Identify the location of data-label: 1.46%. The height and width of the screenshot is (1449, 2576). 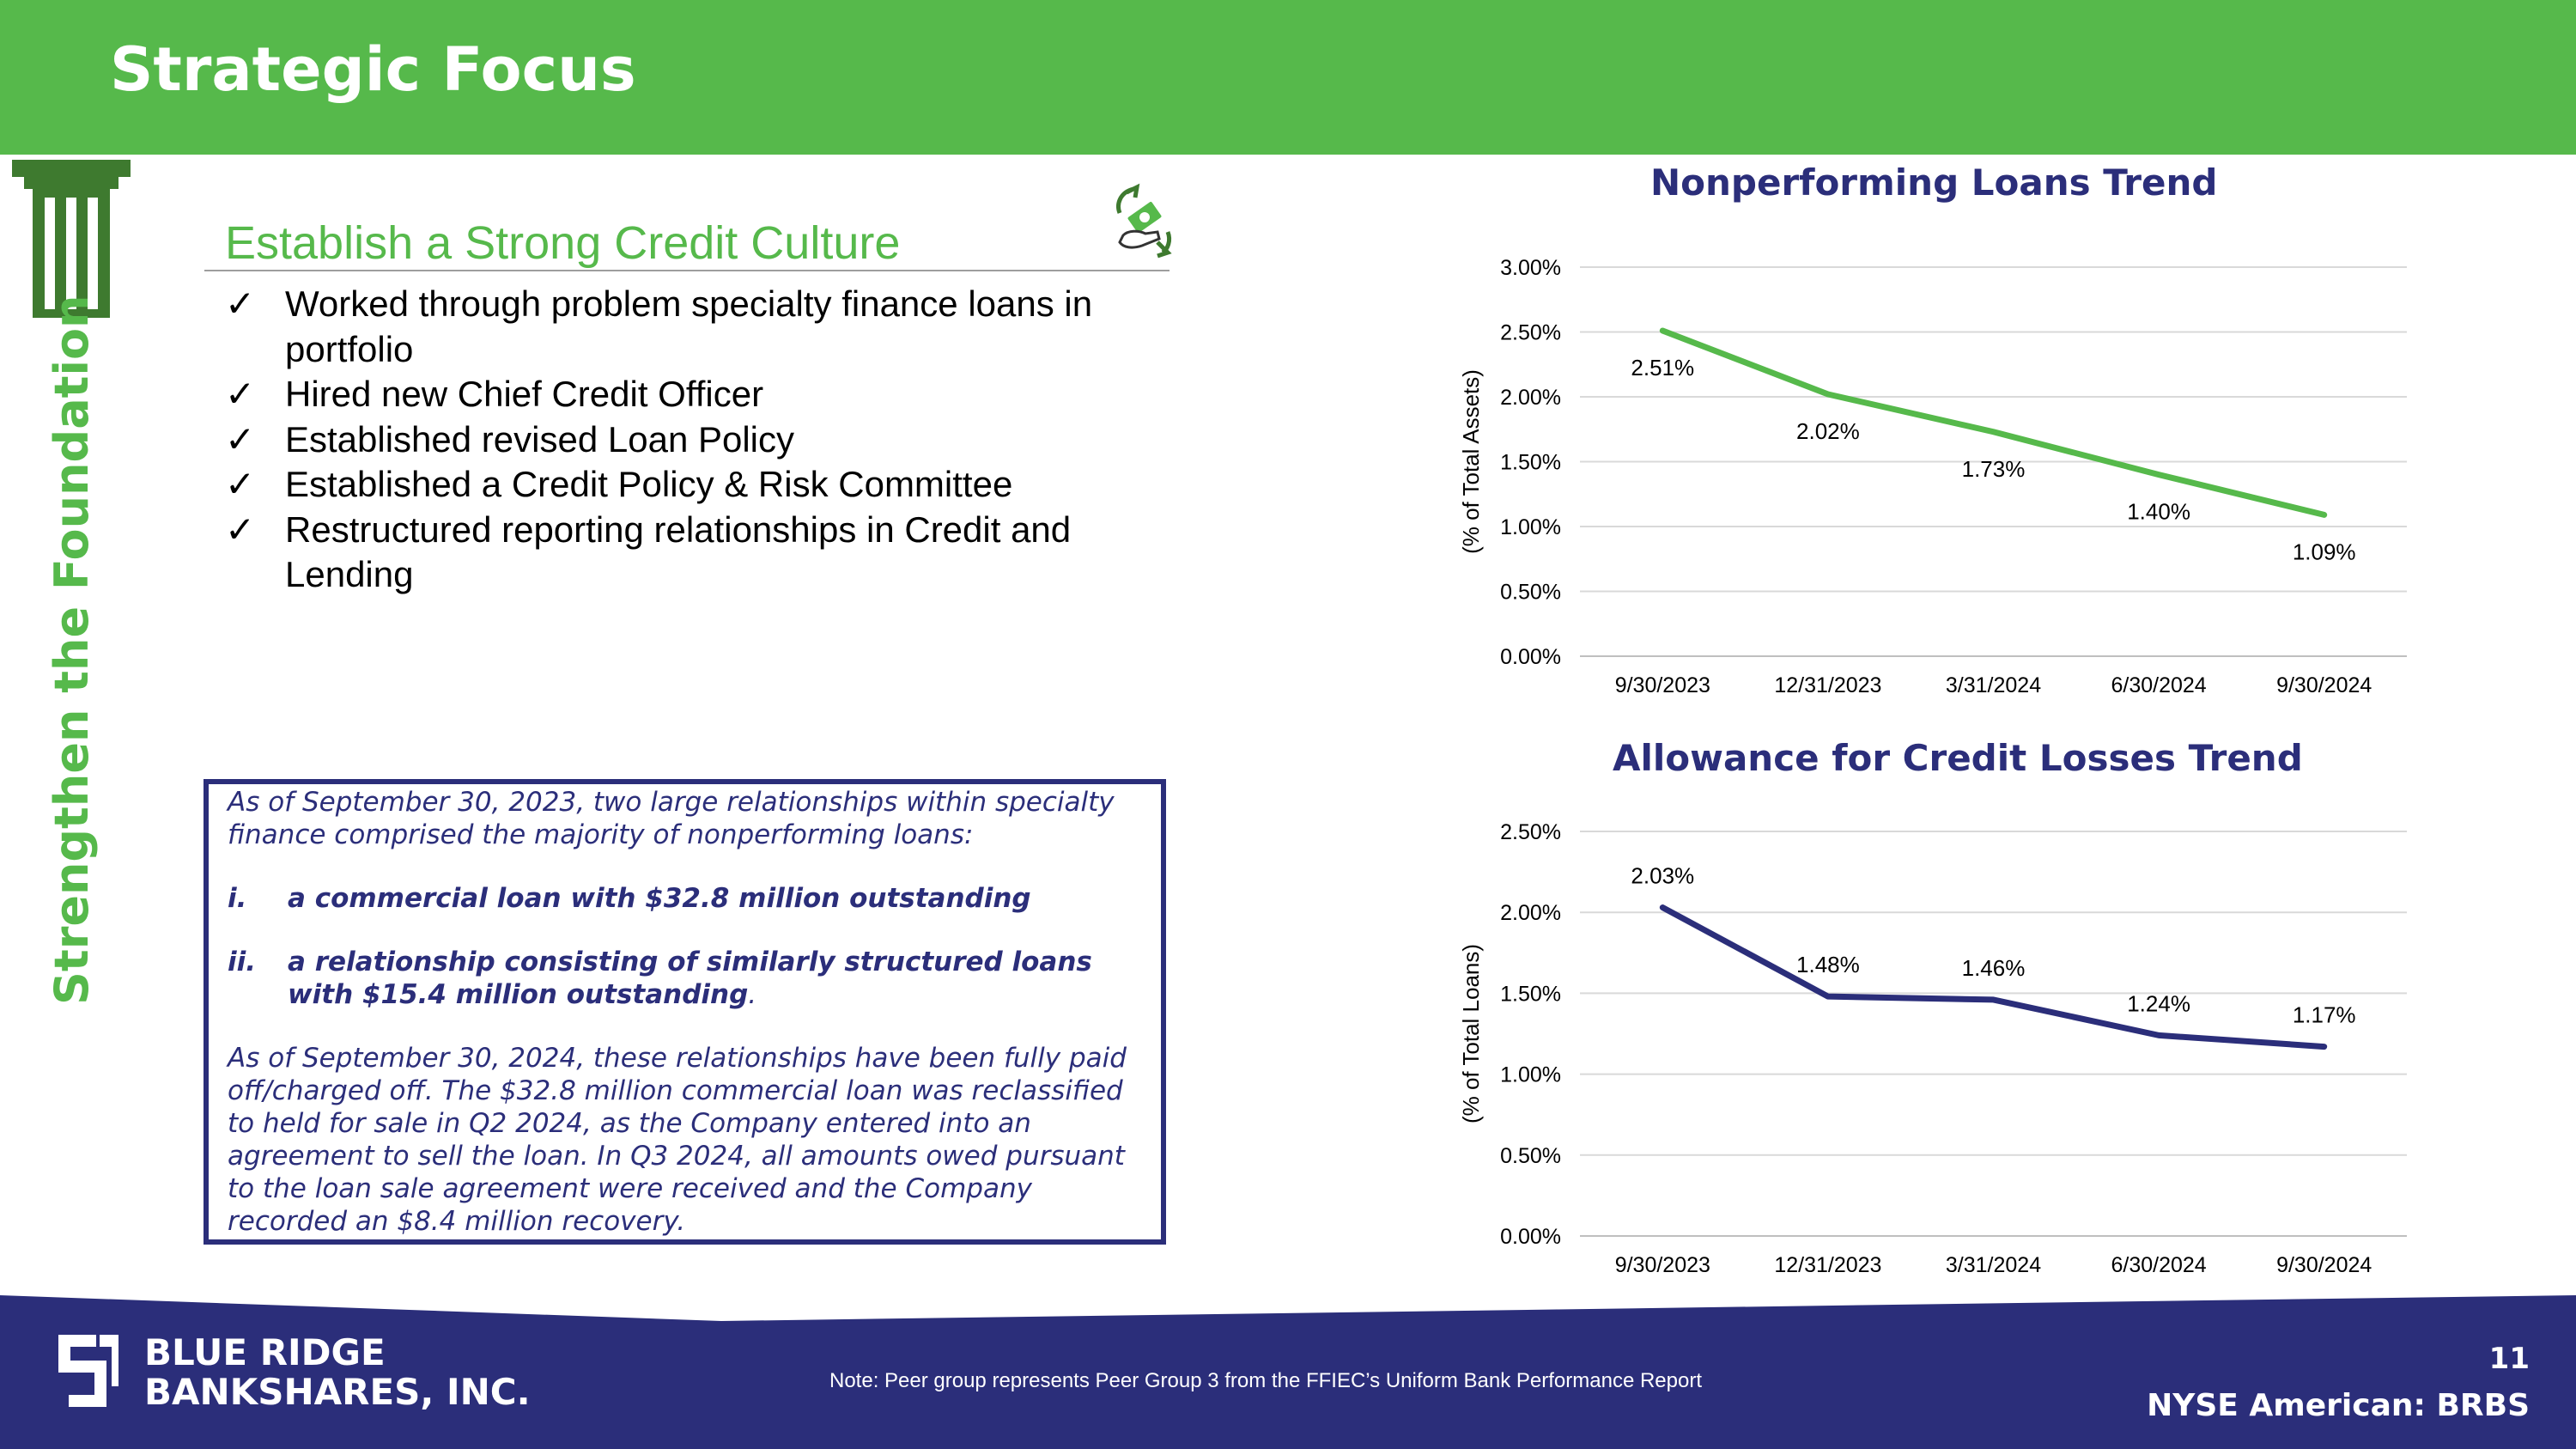
(1994, 968).